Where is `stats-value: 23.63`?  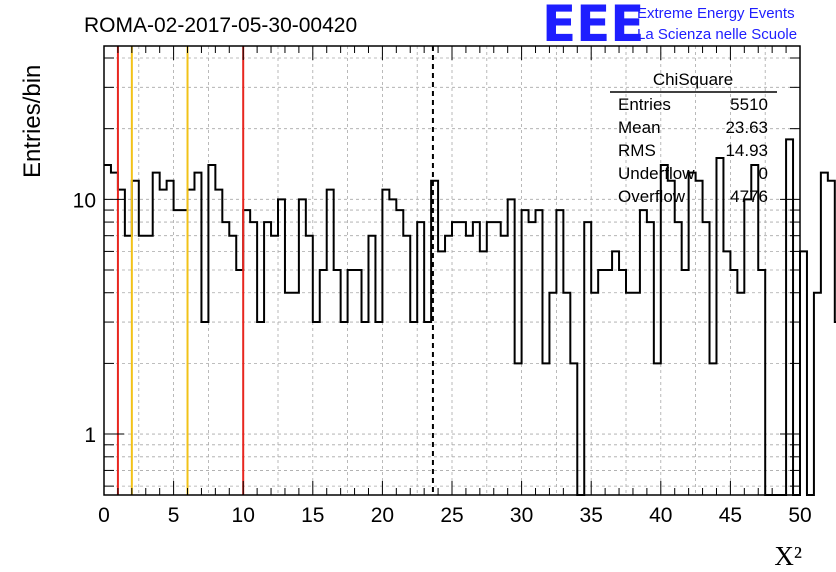
stats-value: 23.63 is located at coordinates (746, 127).